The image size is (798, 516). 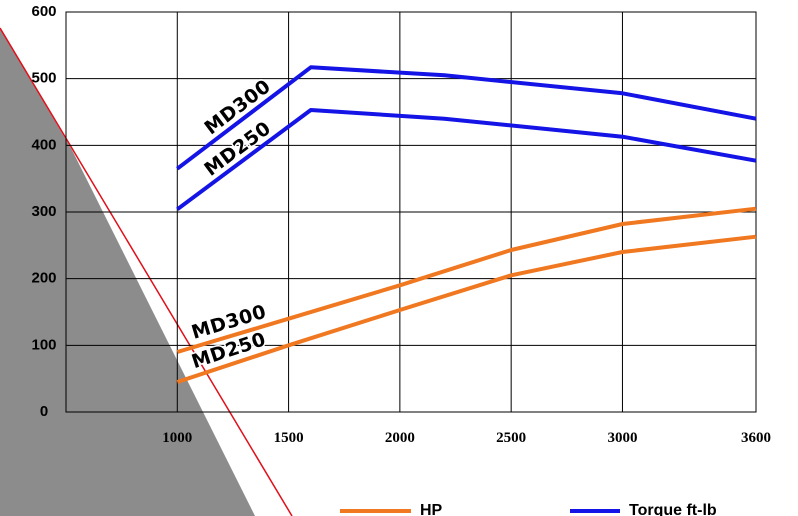 What do you see at coordinates (44, 411) in the screenshot?
I see `y-tick-label: 0` at bounding box center [44, 411].